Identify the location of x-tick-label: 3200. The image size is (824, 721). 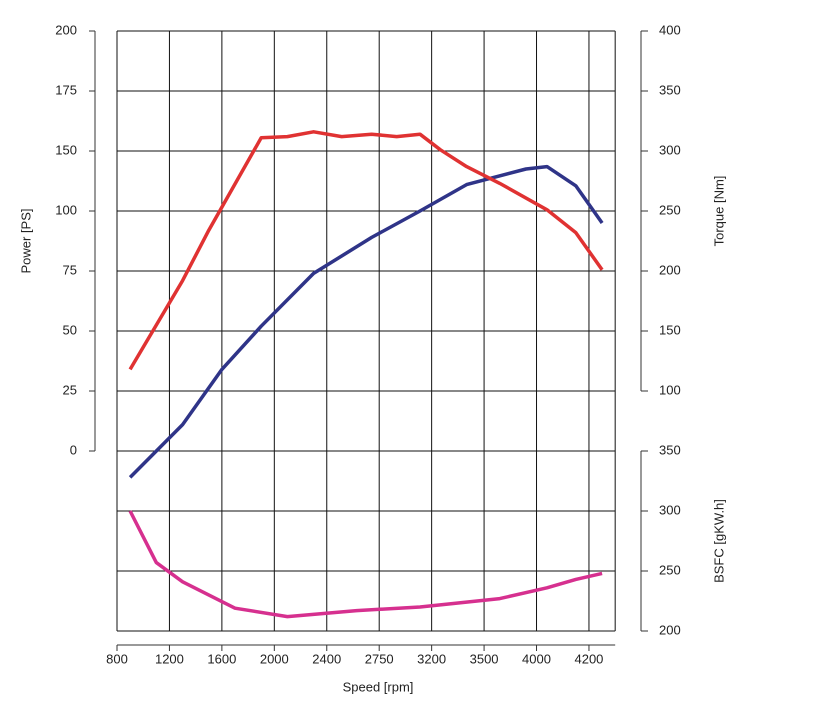
(431, 658).